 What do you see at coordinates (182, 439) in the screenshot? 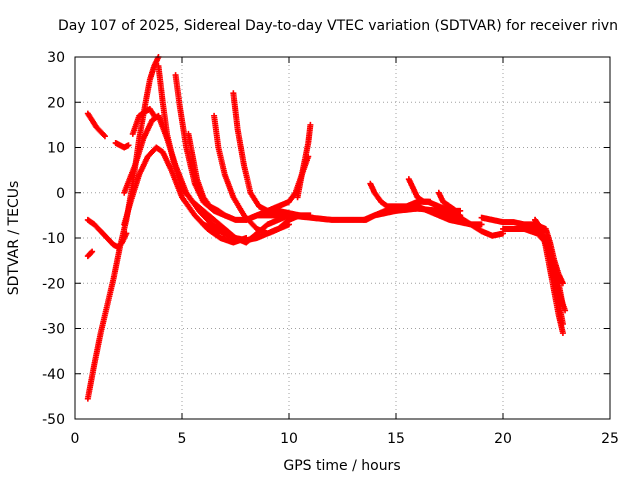
I see `x-tick-label: 5` at bounding box center [182, 439].